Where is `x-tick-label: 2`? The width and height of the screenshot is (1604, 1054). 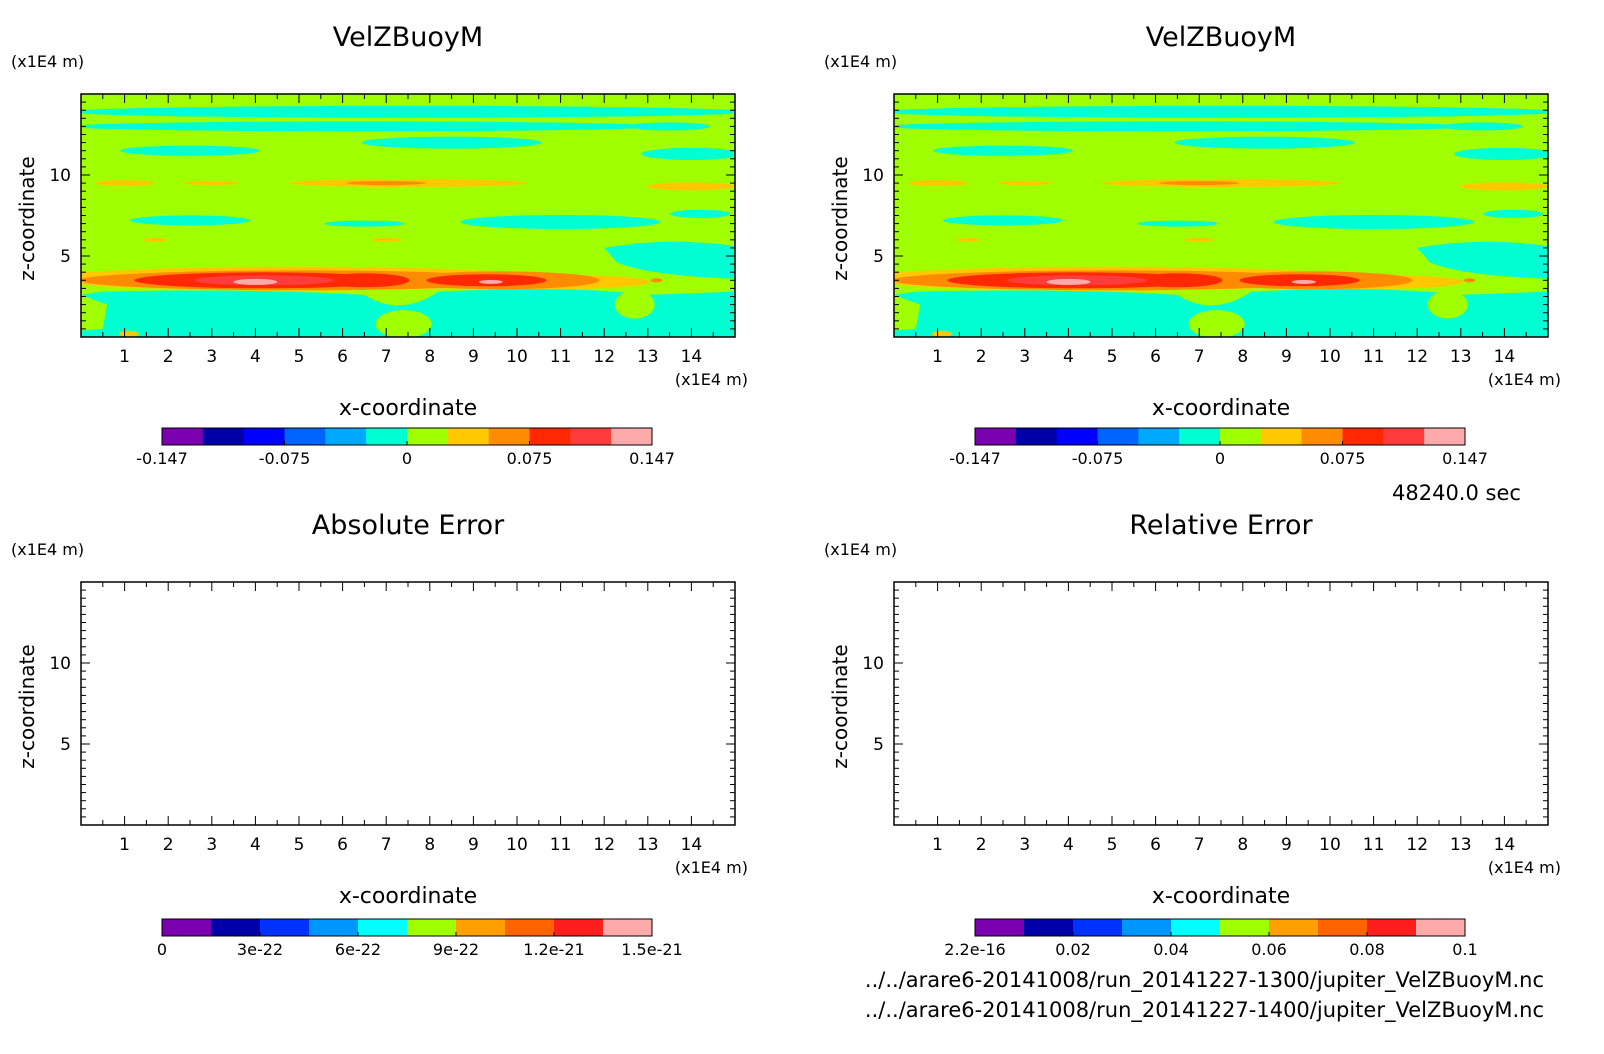
x-tick-label: 2 is located at coordinates (168, 357).